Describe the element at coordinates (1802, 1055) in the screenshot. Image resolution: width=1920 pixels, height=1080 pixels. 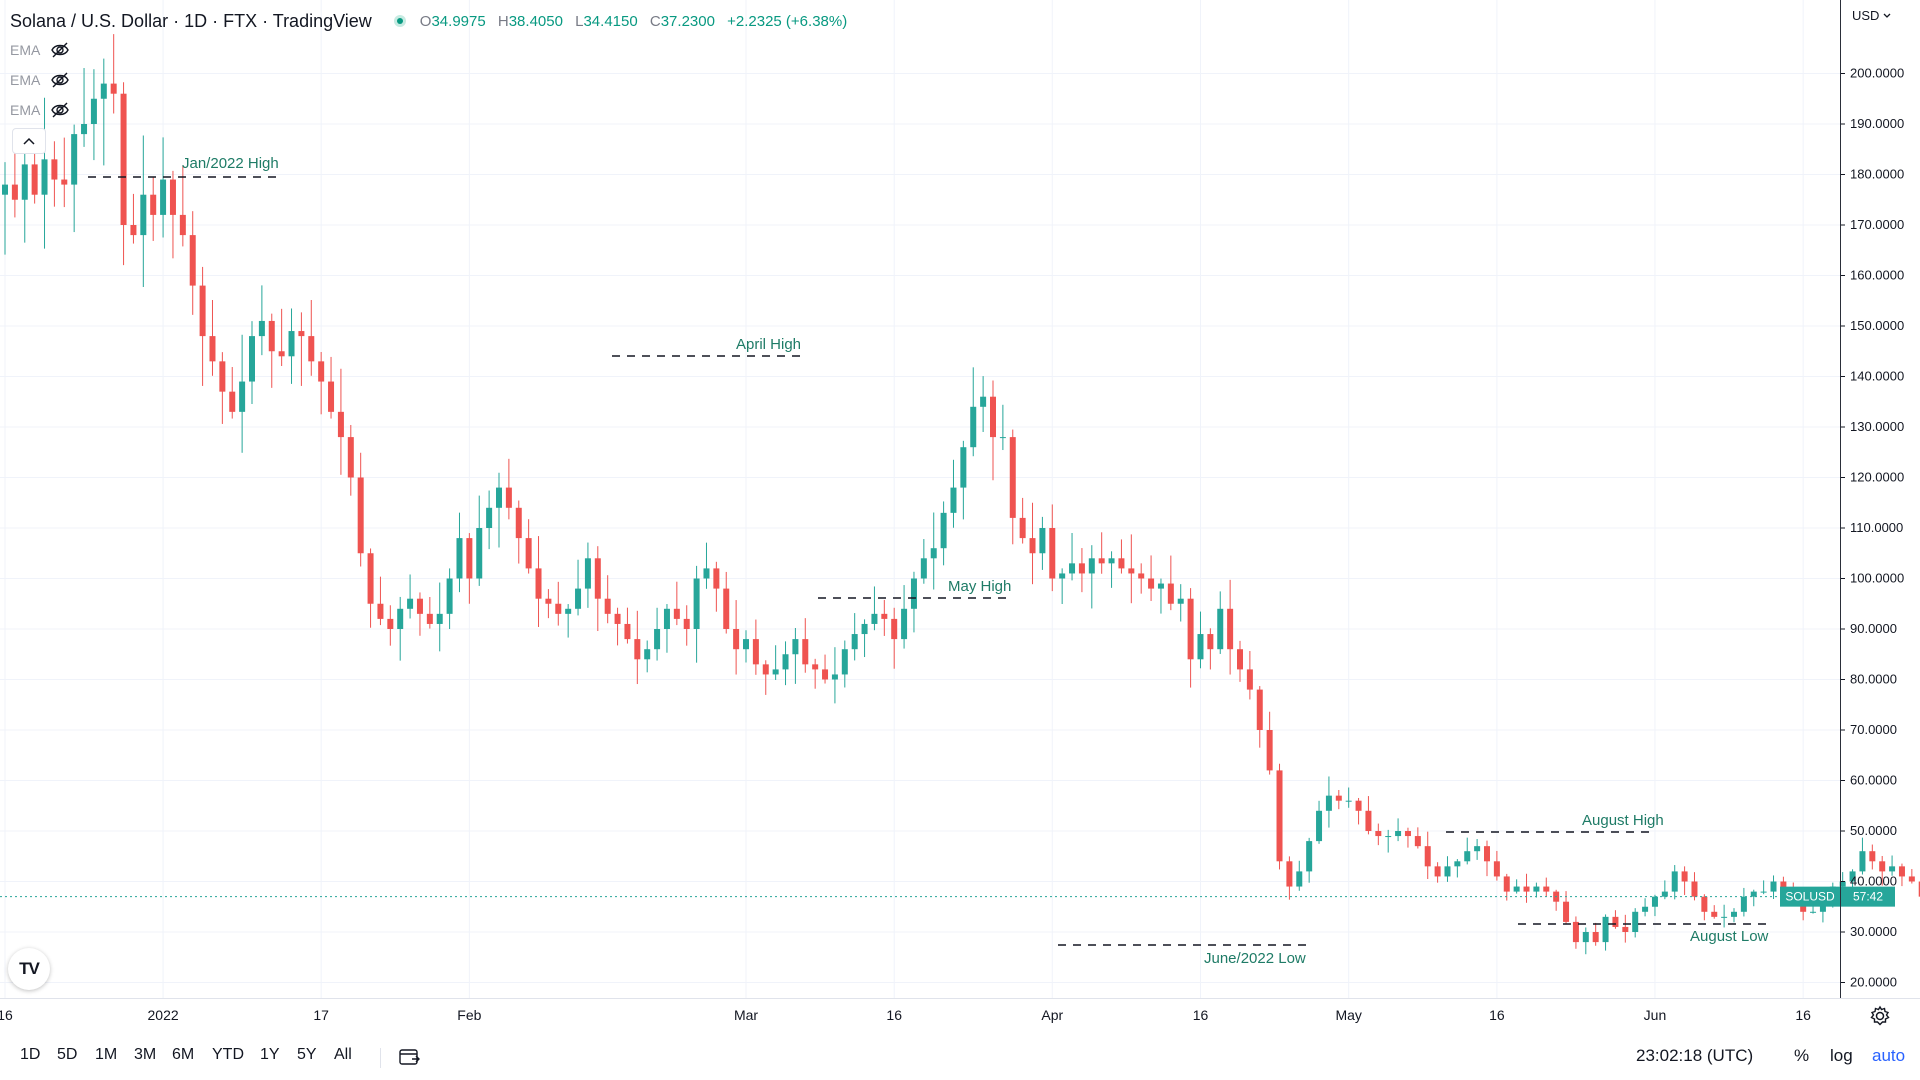
I see `percent-scale-button: %` at that location.